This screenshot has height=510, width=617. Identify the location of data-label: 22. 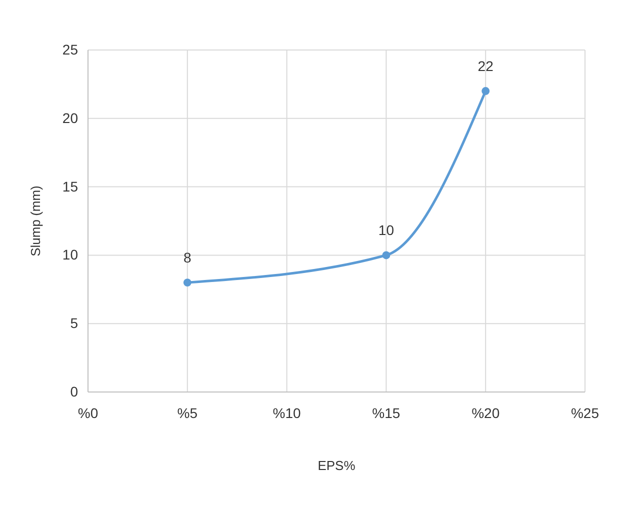
(486, 66).